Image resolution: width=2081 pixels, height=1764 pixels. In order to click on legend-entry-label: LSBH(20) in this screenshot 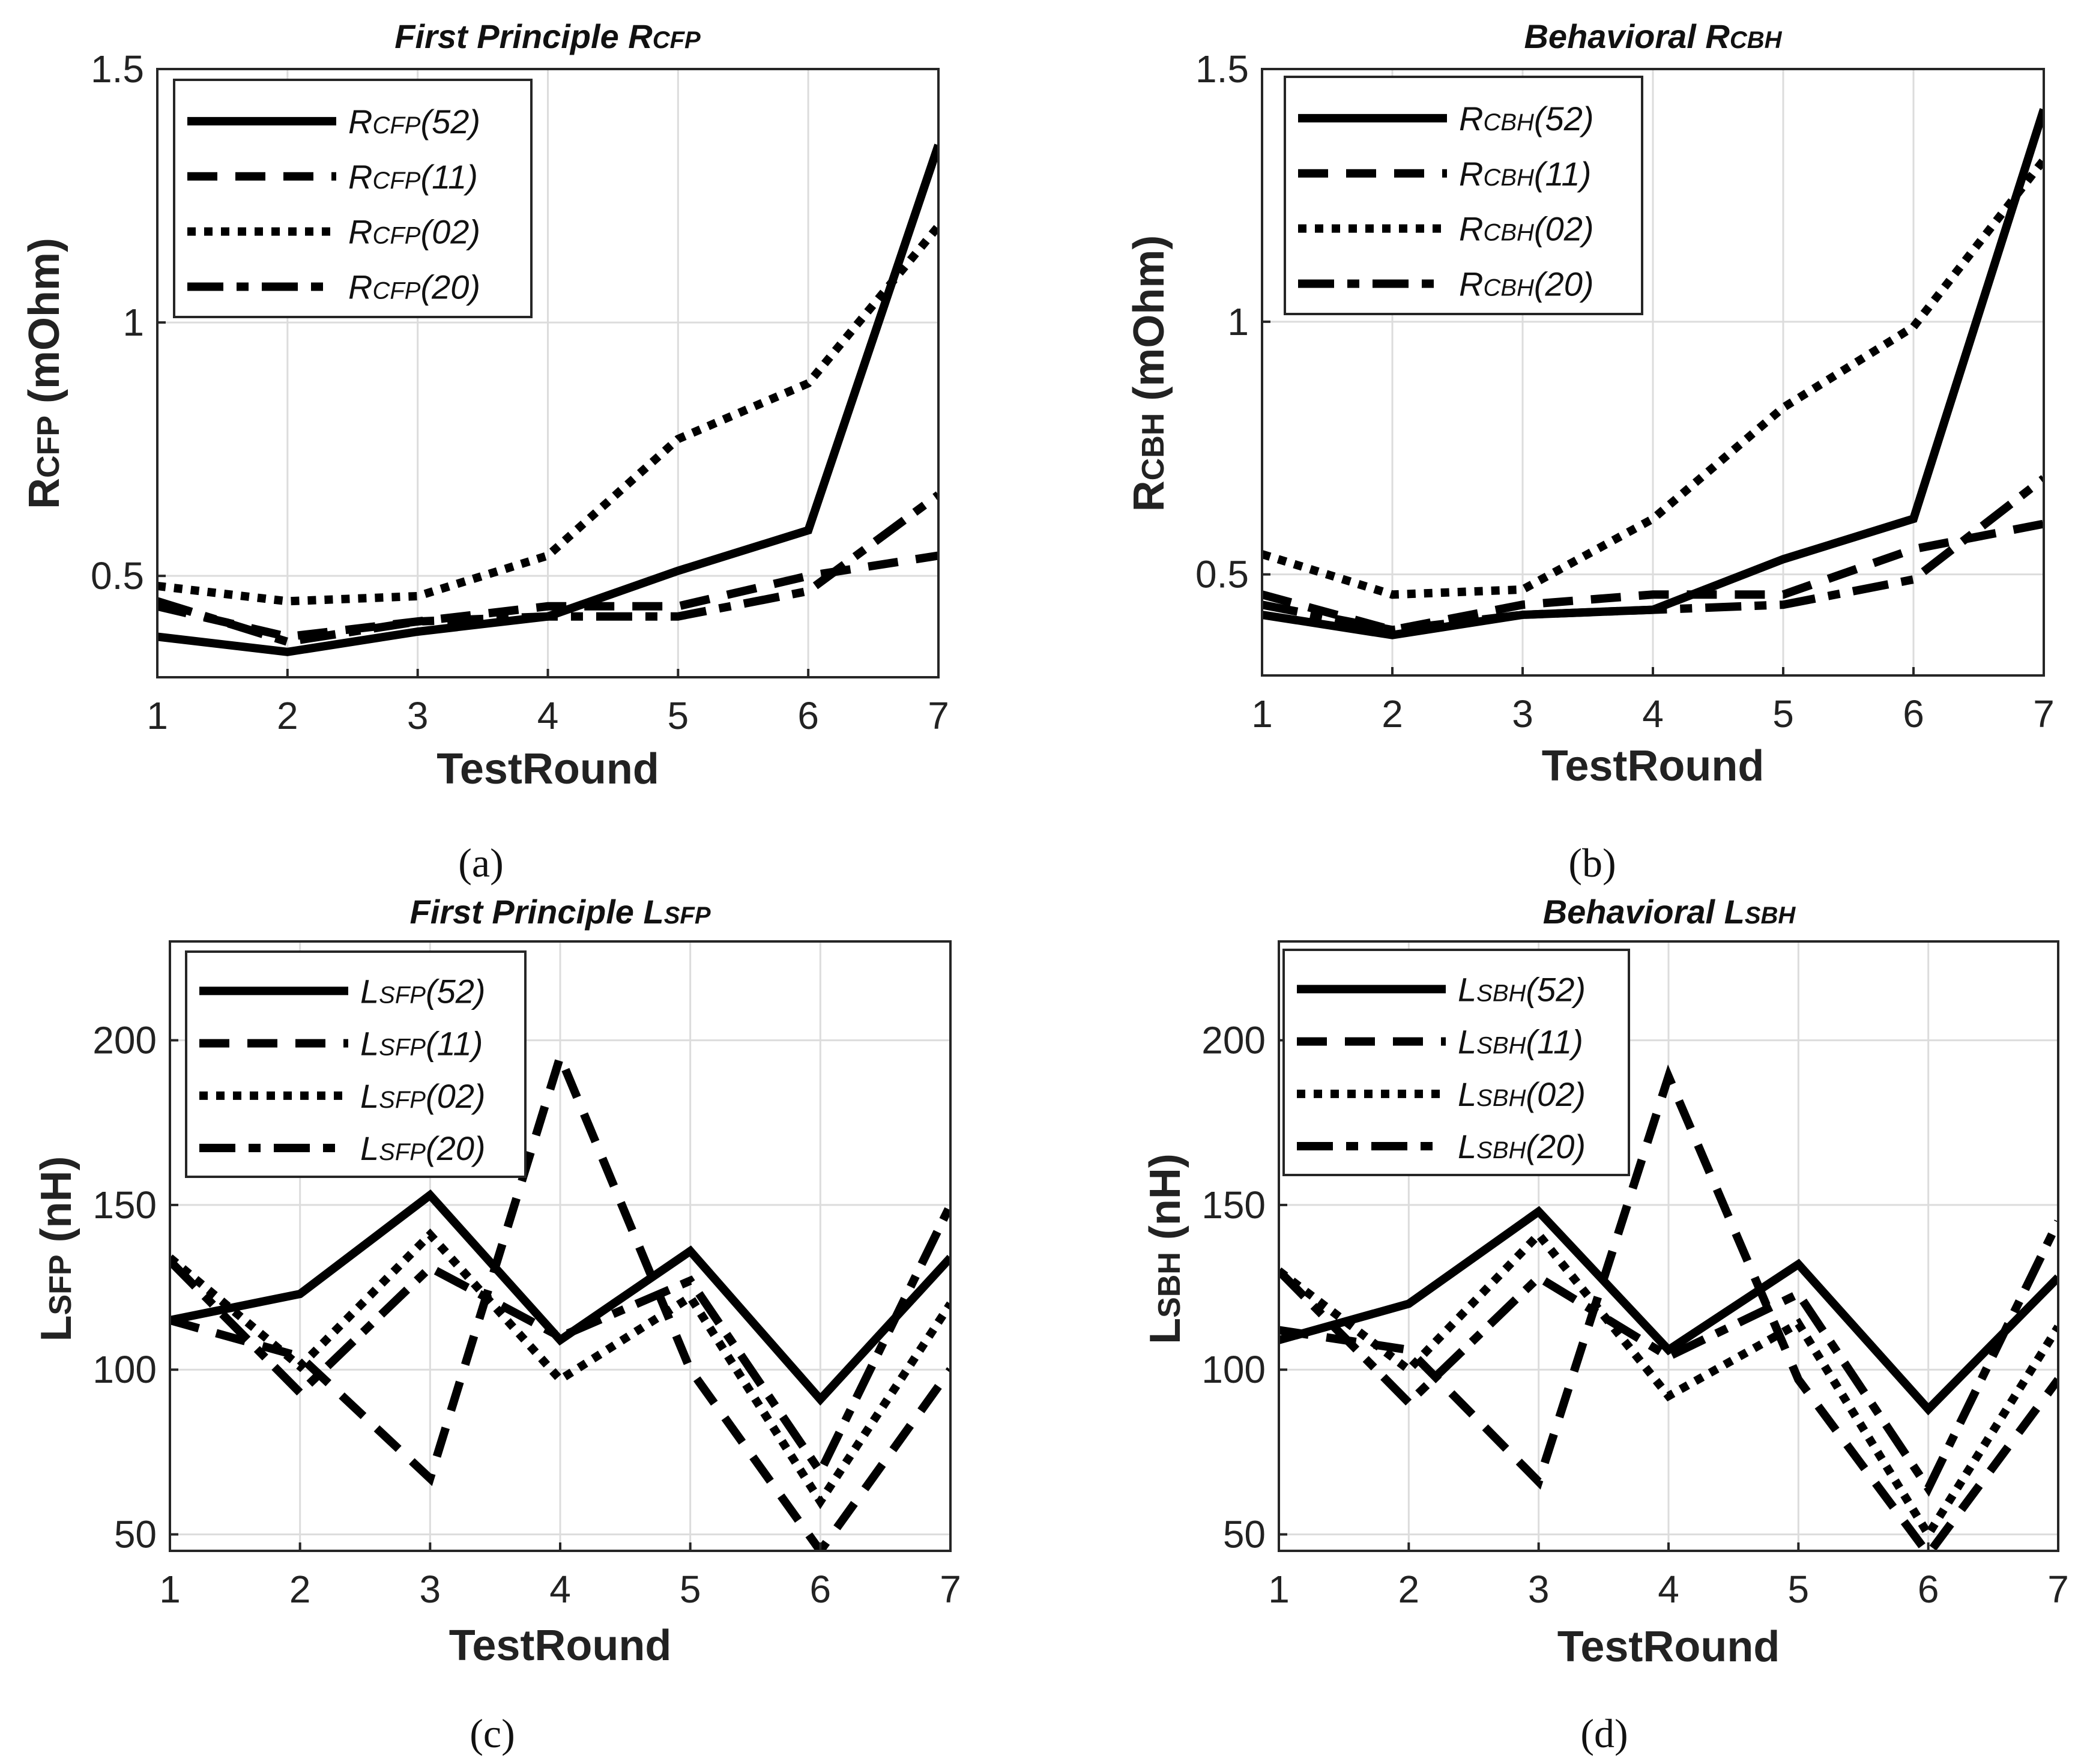, I will do `click(1522, 1146)`.